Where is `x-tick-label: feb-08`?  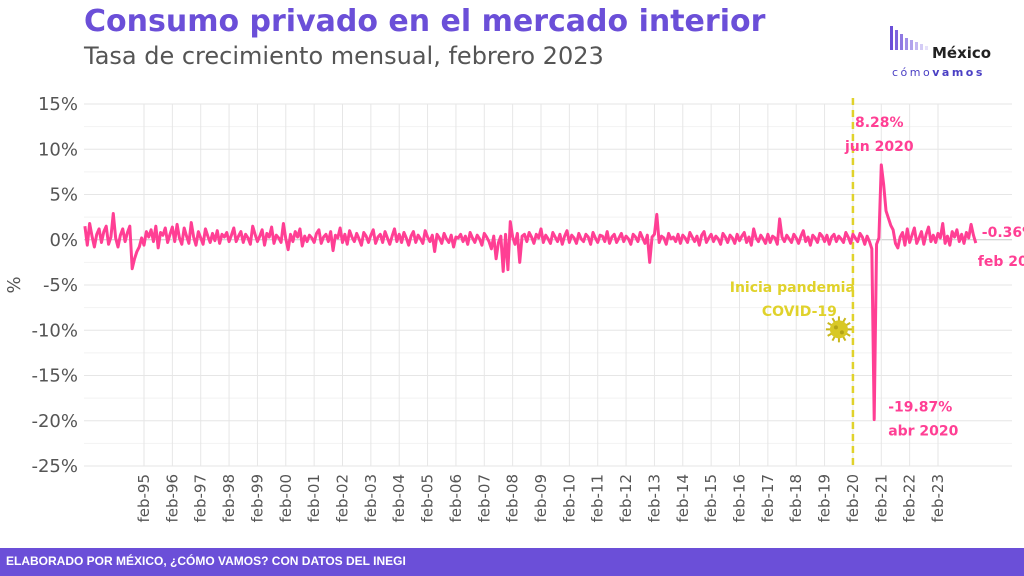
x-tick-label: feb-08 is located at coordinates (513, 498).